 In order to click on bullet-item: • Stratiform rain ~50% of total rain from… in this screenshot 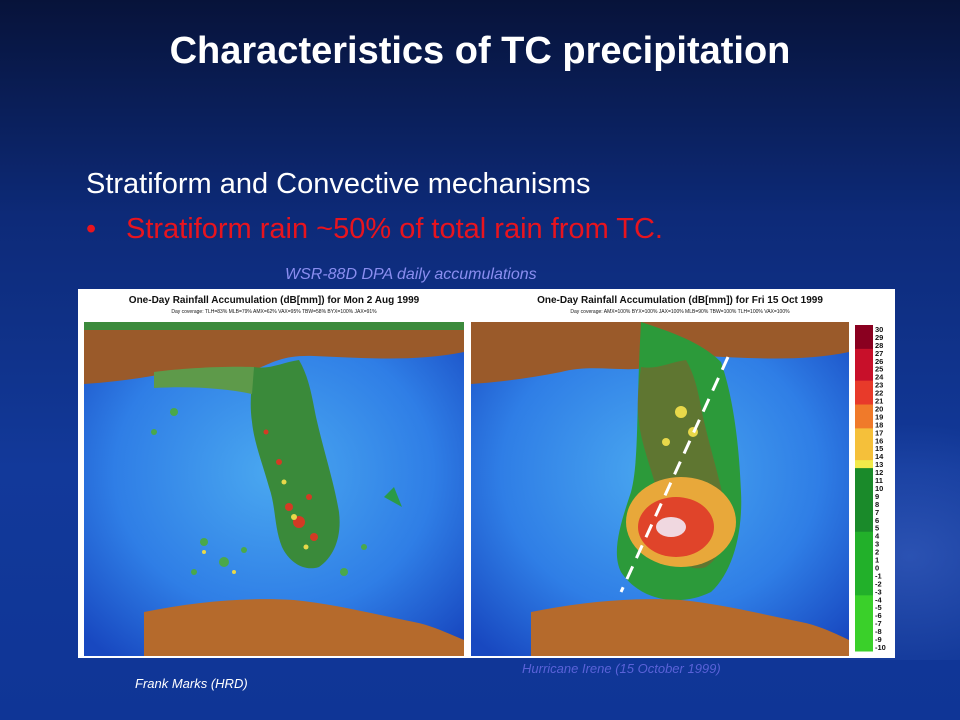, I will do `click(374, 229)`.